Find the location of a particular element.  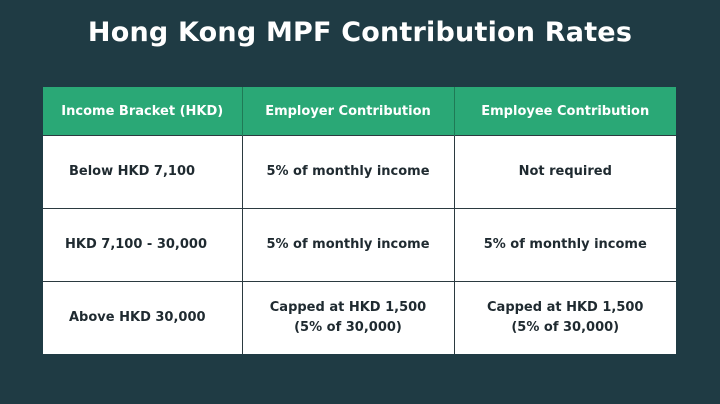

header-employer-contribution: Employer Contribution is located at coordinates (348, 111).